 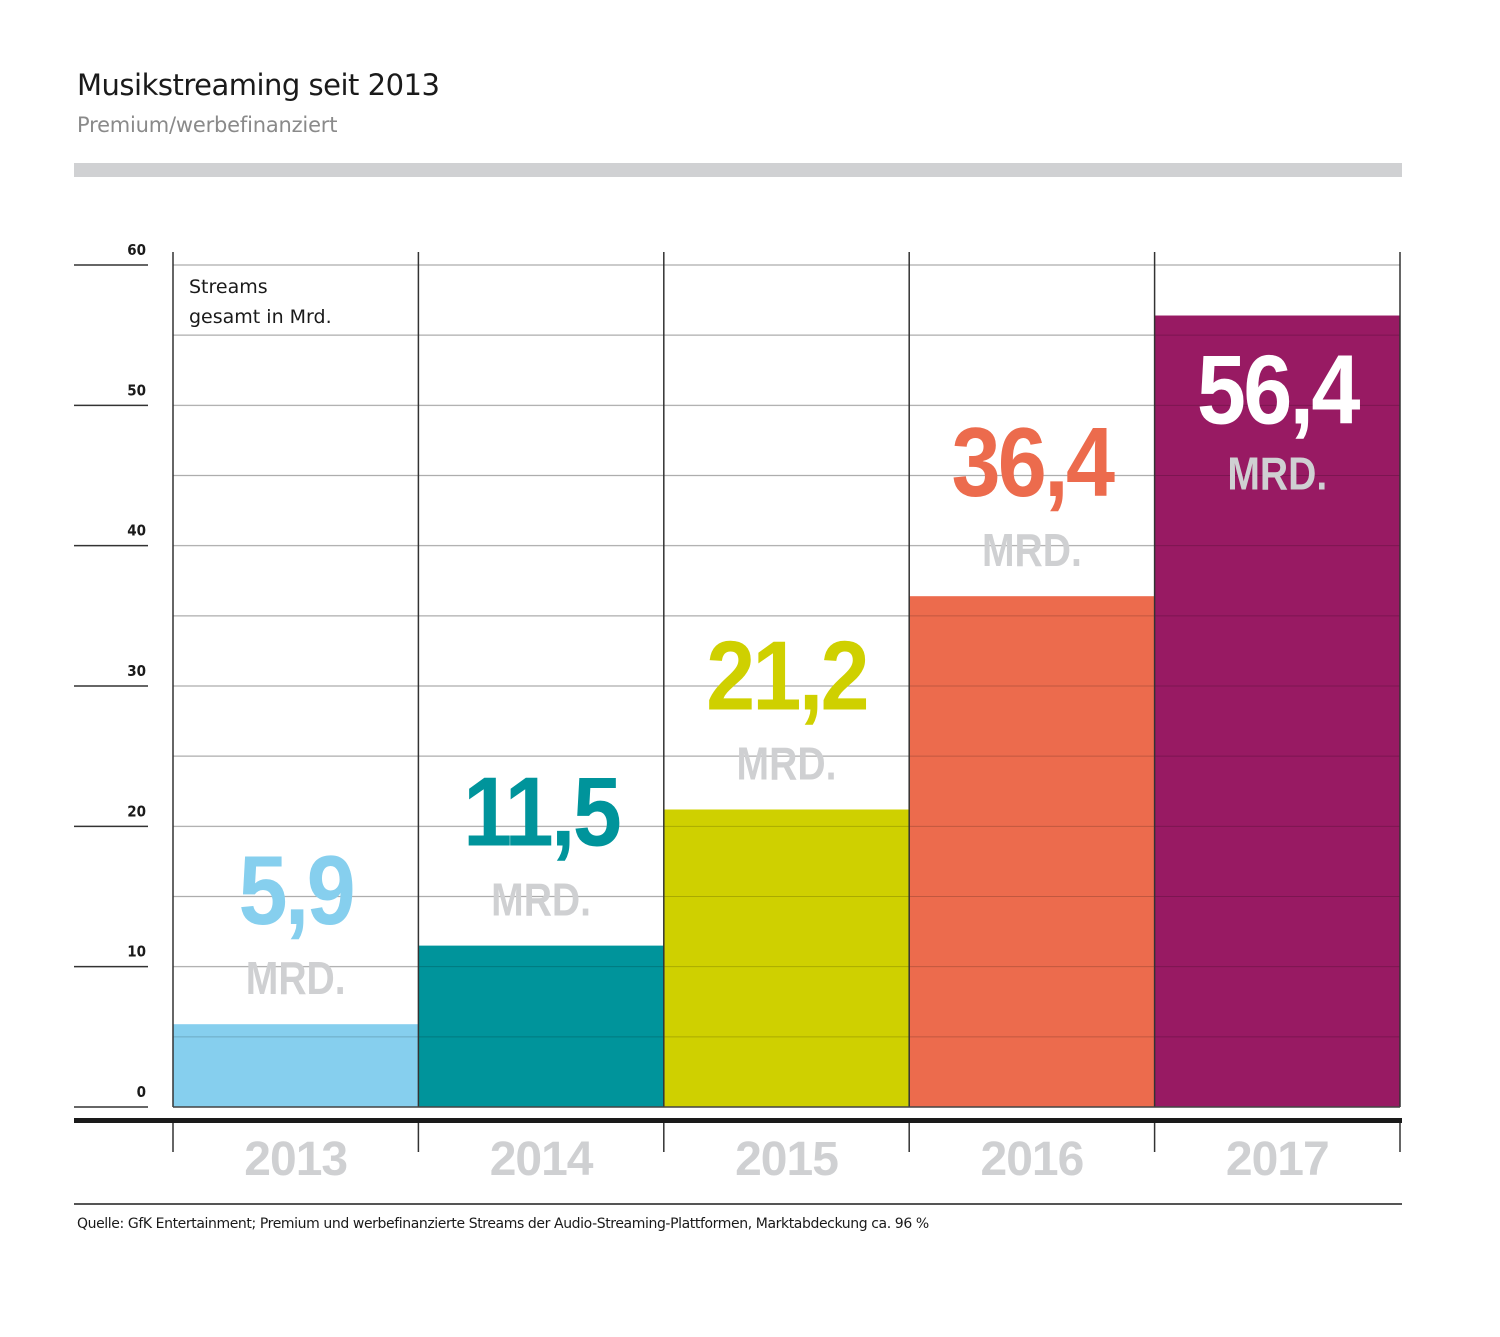 What do you see at coordinates (738, 1204) in the screenshot?
I see `footer-divider` at bounding box center [738, 1204].